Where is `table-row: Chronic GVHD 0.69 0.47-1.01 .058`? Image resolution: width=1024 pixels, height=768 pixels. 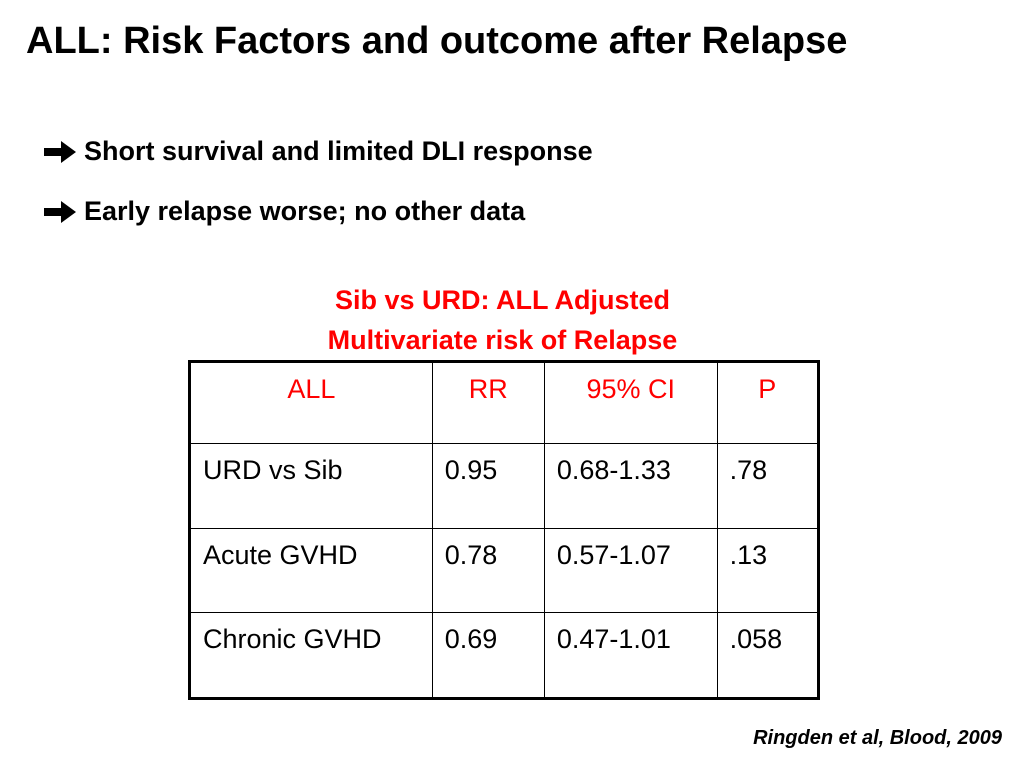
table-row: Chronic GVHD 0.69 0.47-1.01 .058 is located at coordinates (504, 655).